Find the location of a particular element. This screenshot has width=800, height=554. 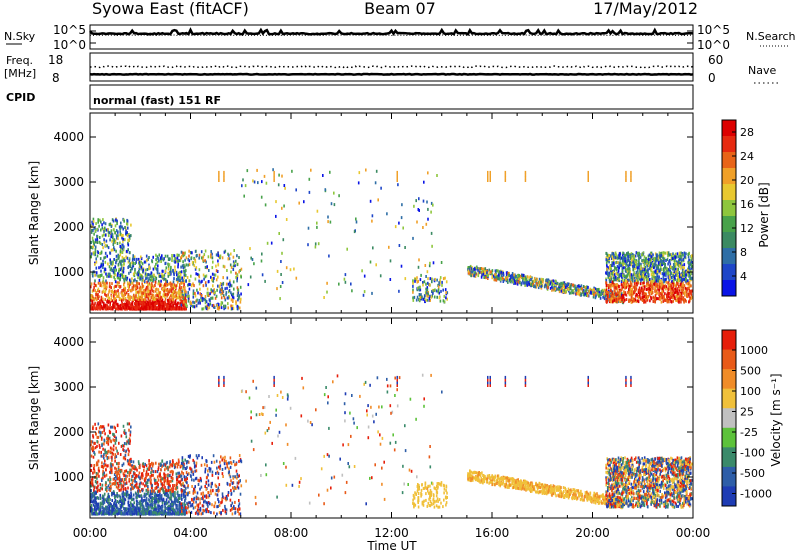

noise-sky-line is located at coordinates (391, 31).